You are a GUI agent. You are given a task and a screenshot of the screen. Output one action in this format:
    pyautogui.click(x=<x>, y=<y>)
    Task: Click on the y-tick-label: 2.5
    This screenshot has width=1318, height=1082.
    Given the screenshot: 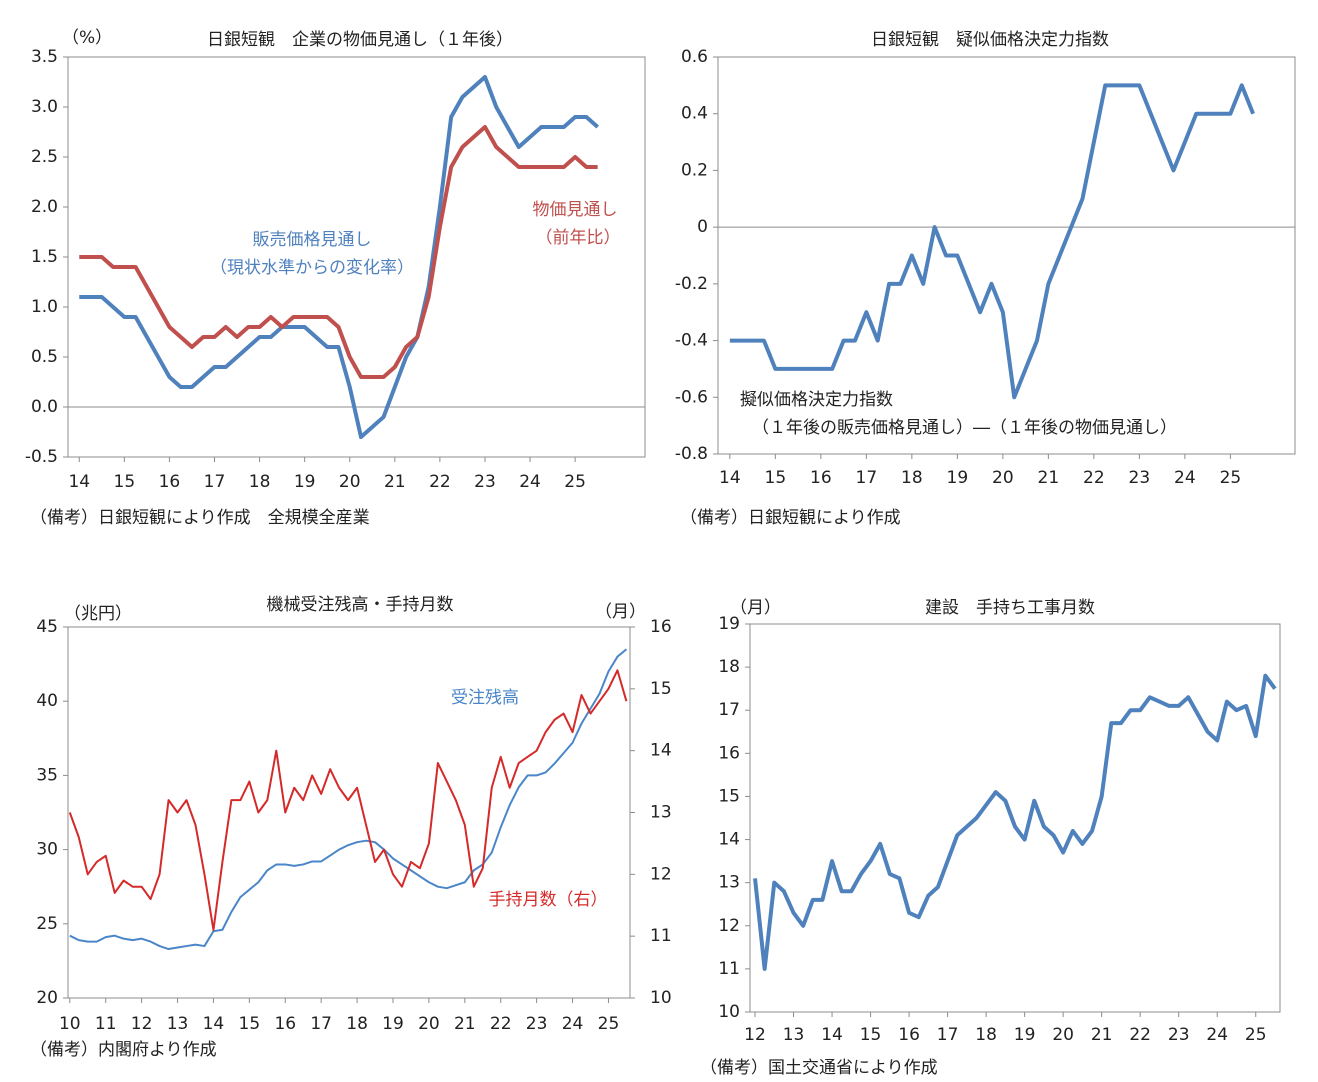 What is the action you would take?
    pyautogui.click(x=44, y=157)
    